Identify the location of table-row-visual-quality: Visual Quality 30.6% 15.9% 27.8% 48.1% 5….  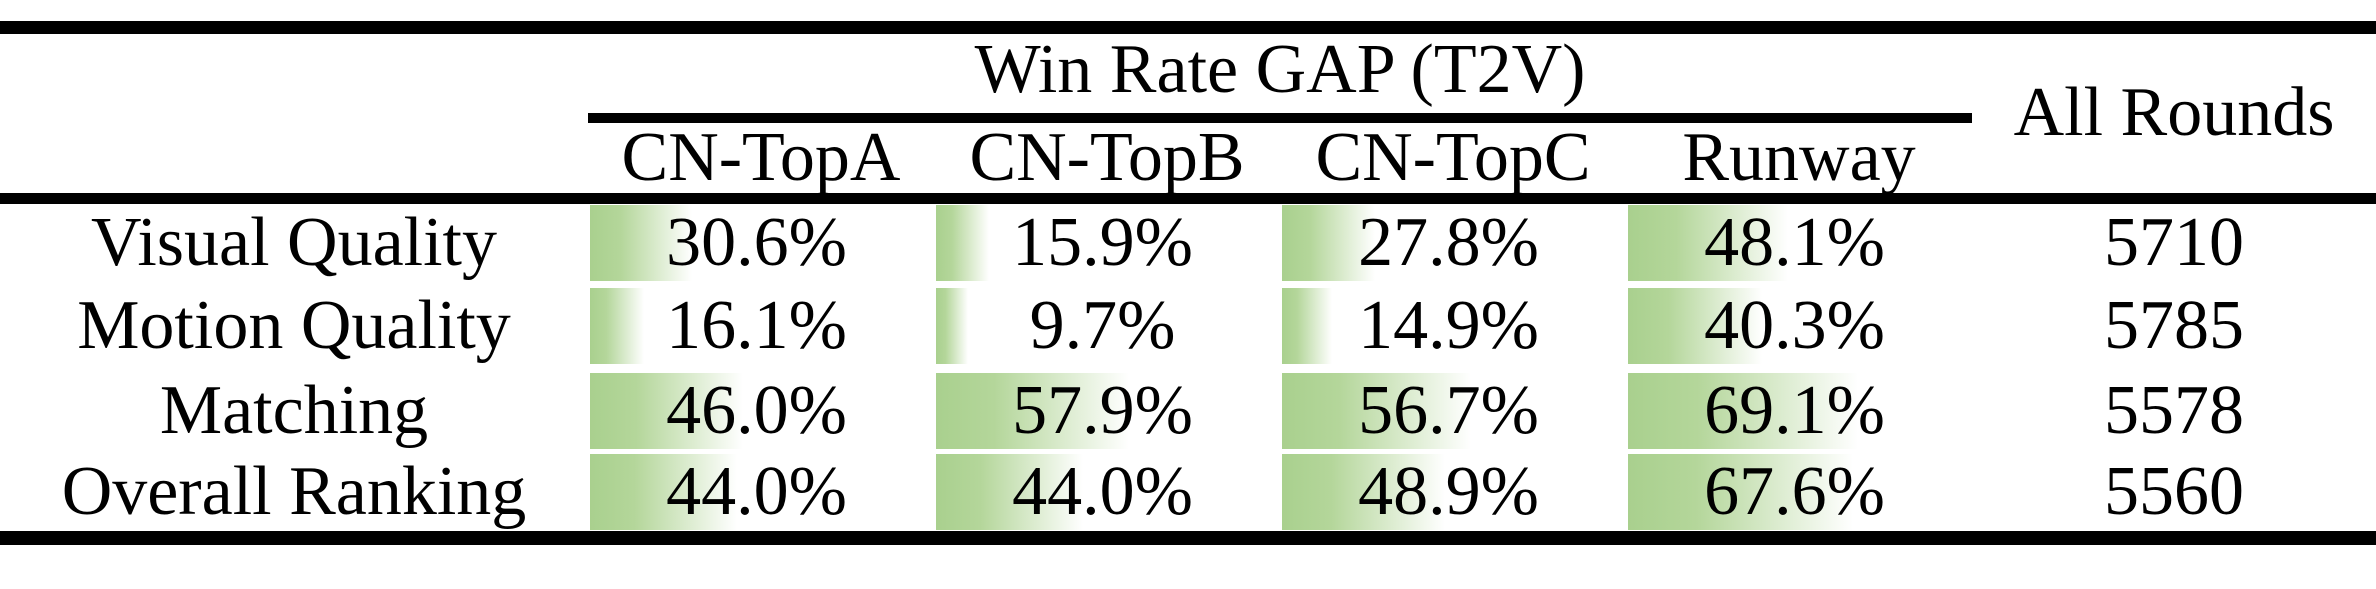
(1188, 240).